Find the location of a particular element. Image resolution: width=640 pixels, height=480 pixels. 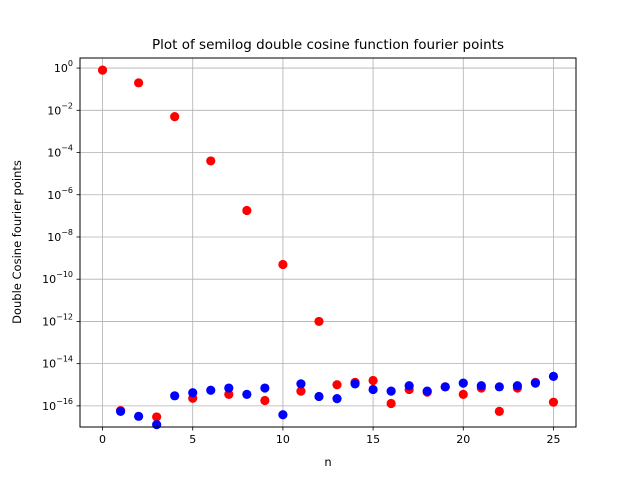

y-tick-label: 10⁻² is located at coordinates (60, 109).